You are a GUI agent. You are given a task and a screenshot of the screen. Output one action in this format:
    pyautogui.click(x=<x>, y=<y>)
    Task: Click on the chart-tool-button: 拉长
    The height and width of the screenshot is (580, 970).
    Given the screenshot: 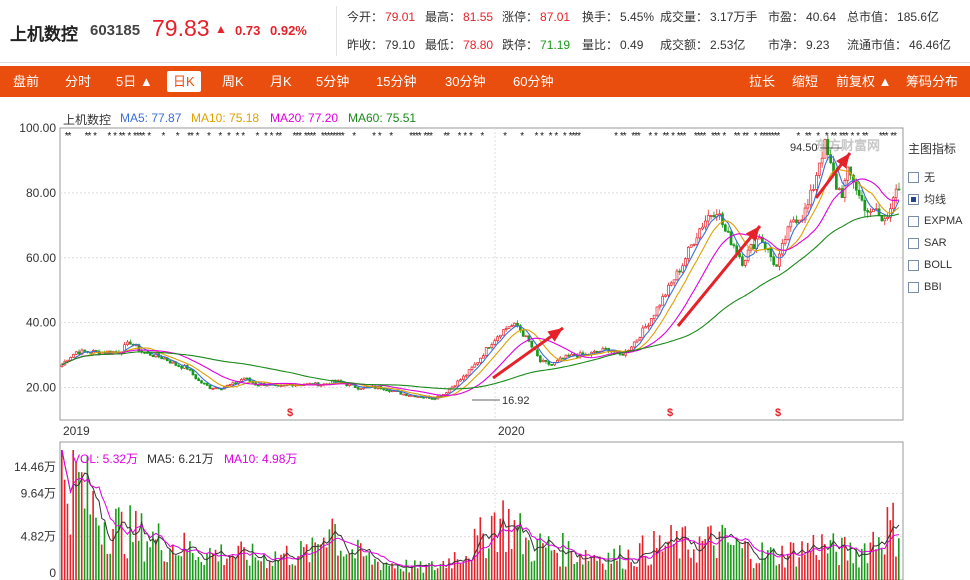 What is the action you would take?
    pyautogui.click(x=762, y=81)
    